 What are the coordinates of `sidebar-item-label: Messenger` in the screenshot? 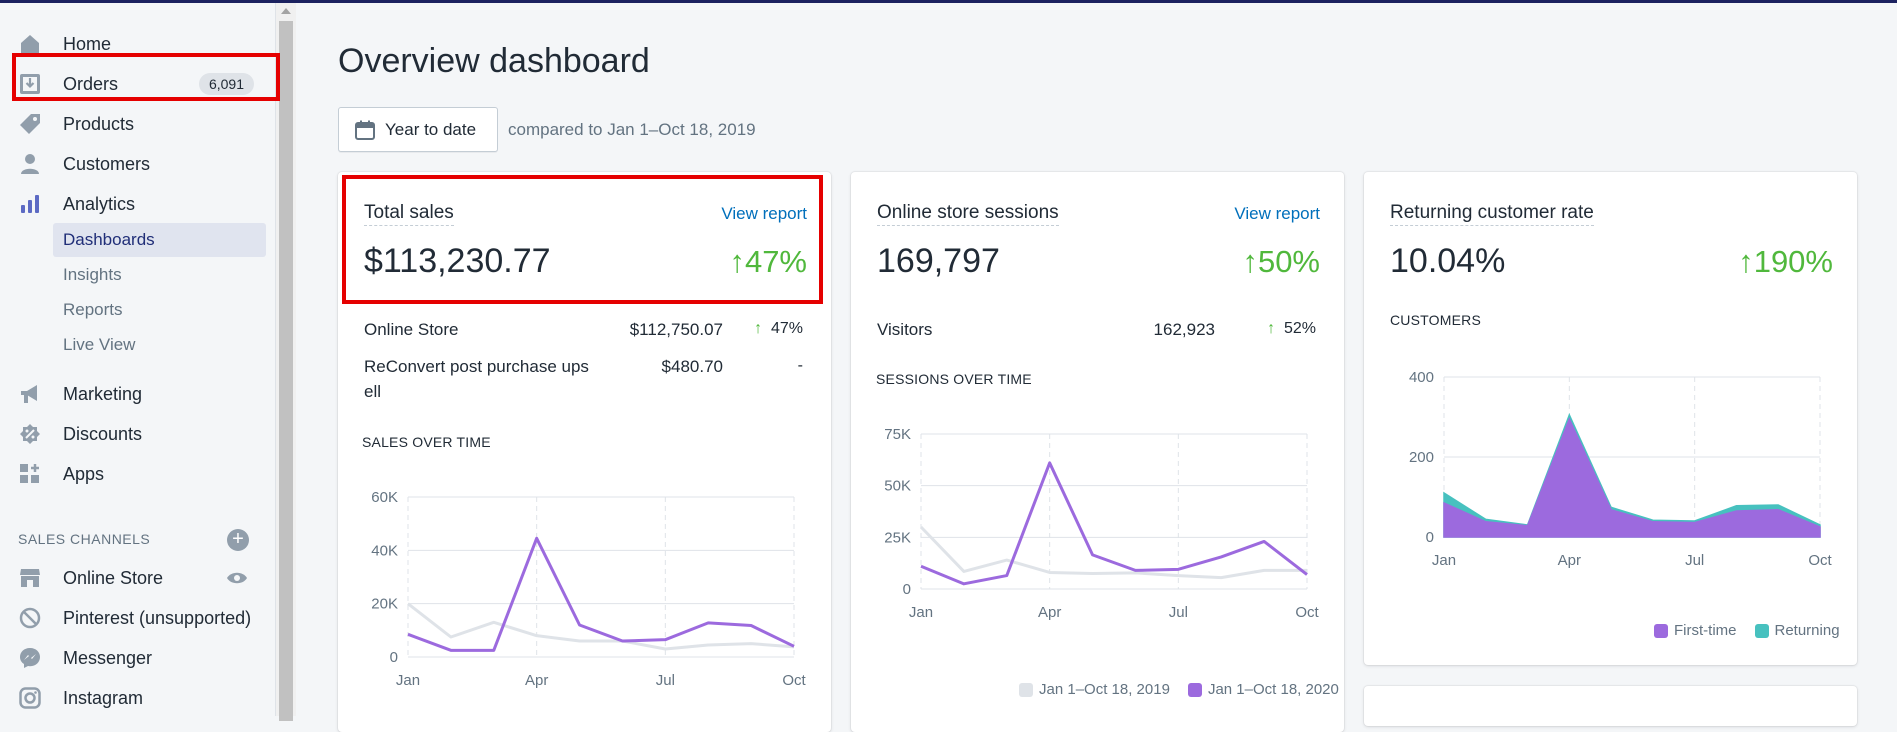 It's located at (108, 657).